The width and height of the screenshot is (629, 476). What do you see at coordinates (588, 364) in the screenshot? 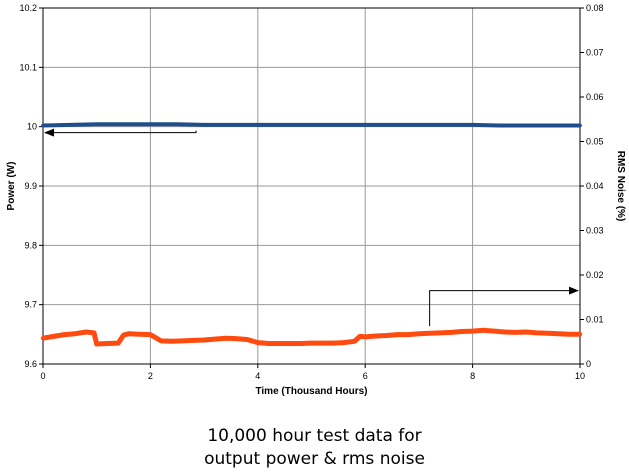
I see `y-right-tick-label: 0` at bounding box center [588, 364].